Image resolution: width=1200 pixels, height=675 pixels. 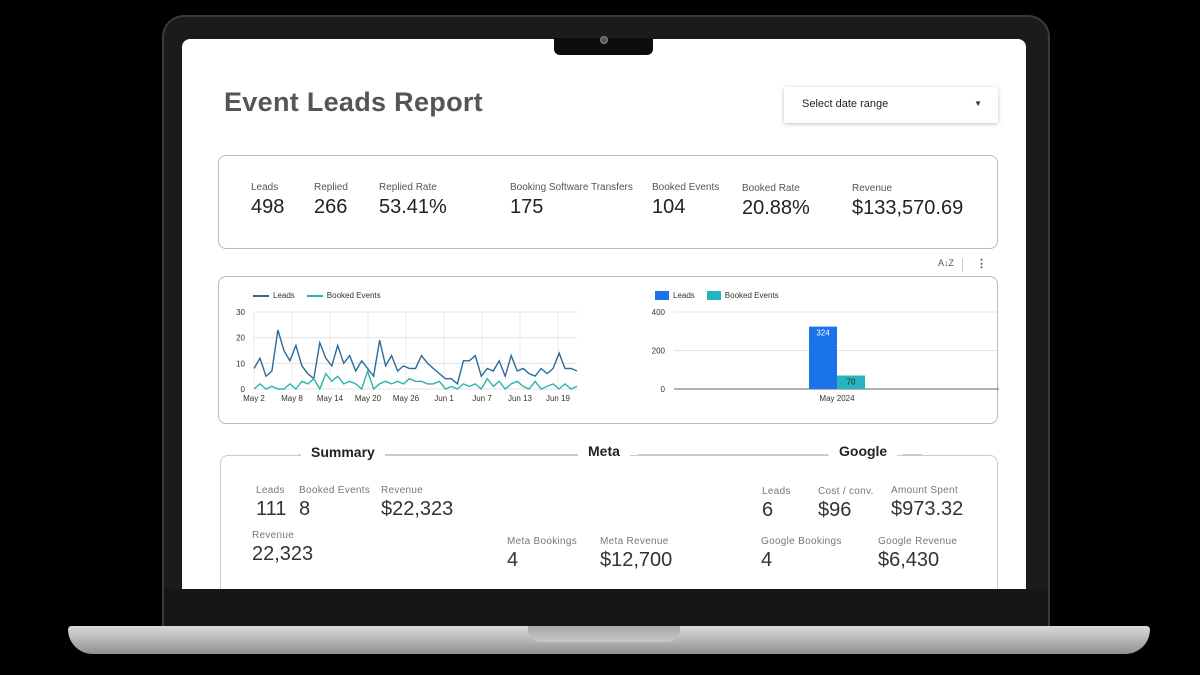 I want to click on metric-value: 6, so click(x=768, y=510).